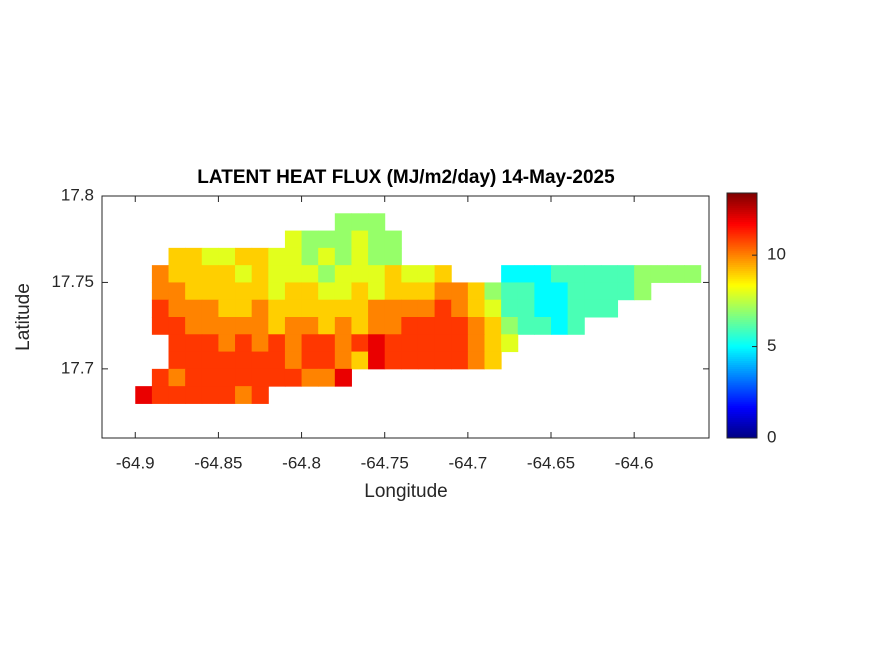  What do you see at coordinates (551, 462) in the screenshot?
I see `x-tick-label: -64.65` at bounding box center [551, 462].